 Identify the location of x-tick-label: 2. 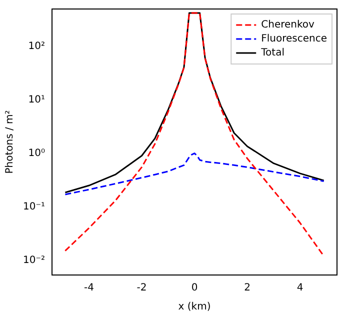
(247, 288).